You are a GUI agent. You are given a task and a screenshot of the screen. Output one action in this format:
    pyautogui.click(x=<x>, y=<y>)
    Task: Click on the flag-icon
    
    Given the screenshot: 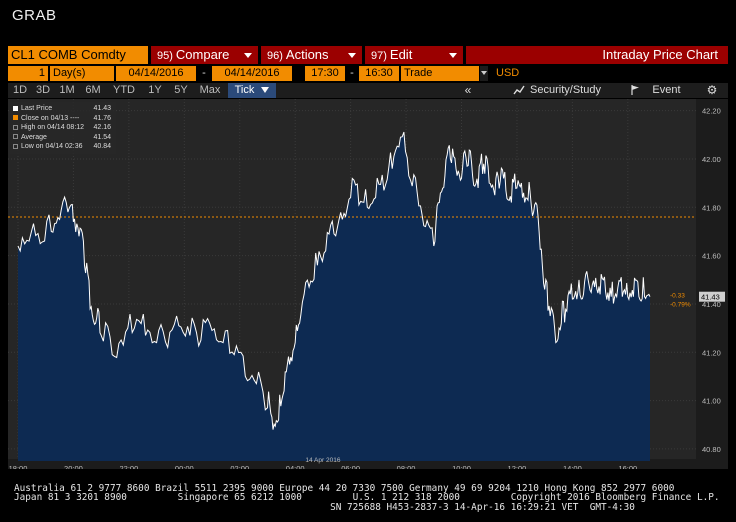 What is the action you would take?
    pyautogui.click(x=635, y=90)
    